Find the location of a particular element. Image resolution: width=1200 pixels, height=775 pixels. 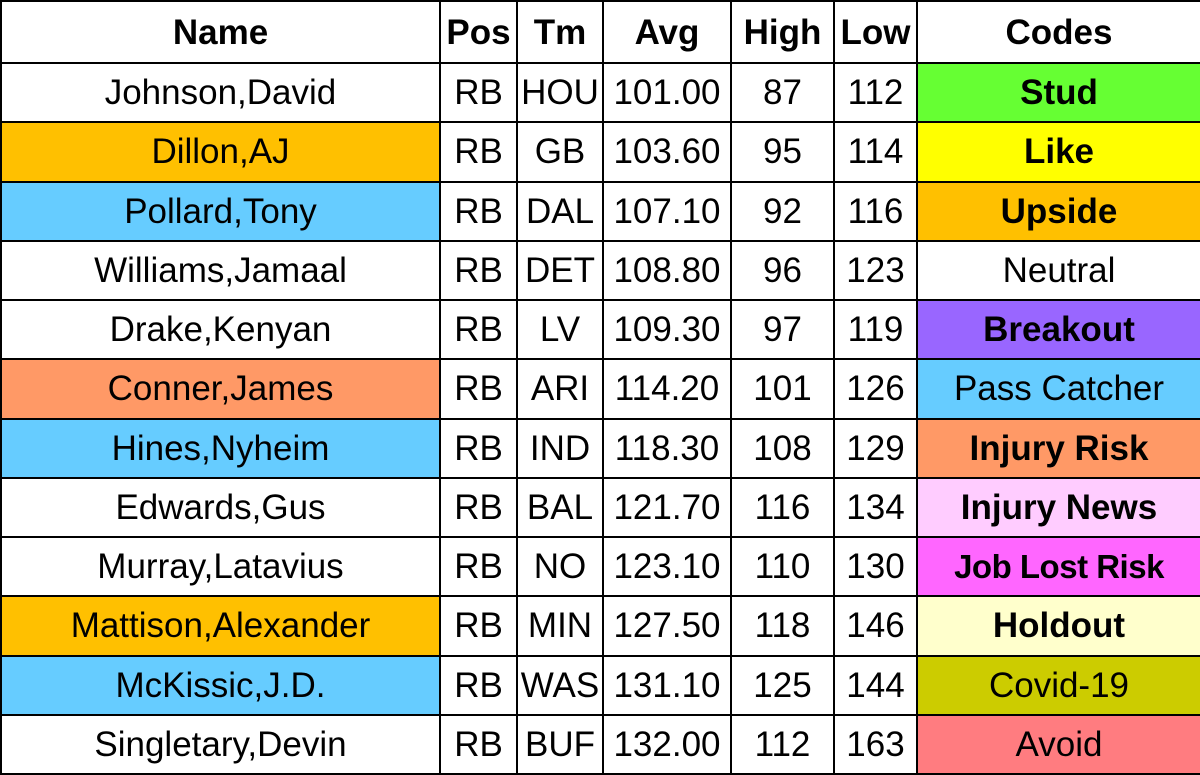

table-row: Edwards,Gus RB BAL 121.70 116 134 Injury News is located at coordinates (600, 507).